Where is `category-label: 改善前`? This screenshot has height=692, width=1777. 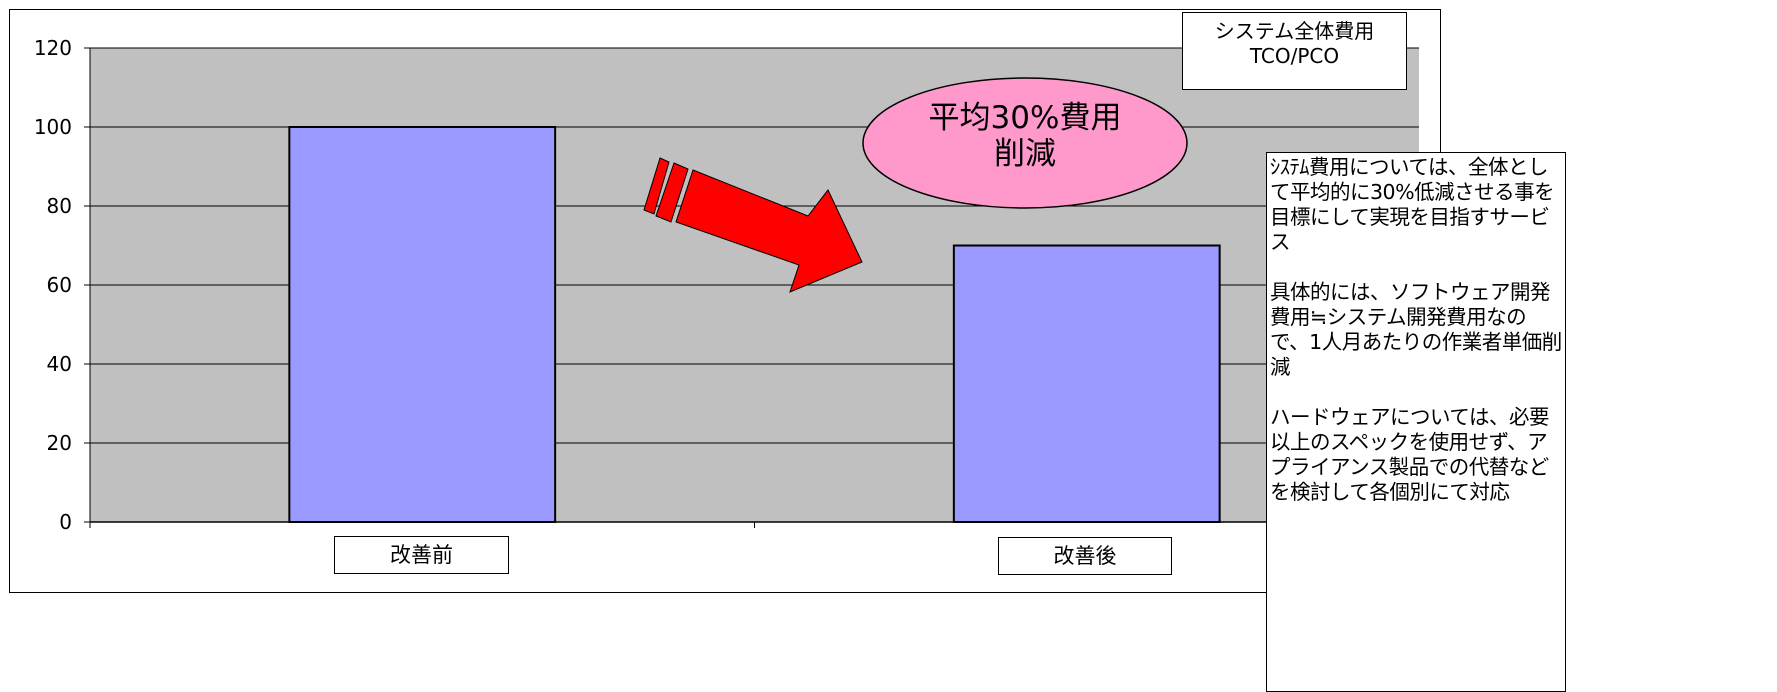
category-label: 改善前 is located at coordinates (421, 555).